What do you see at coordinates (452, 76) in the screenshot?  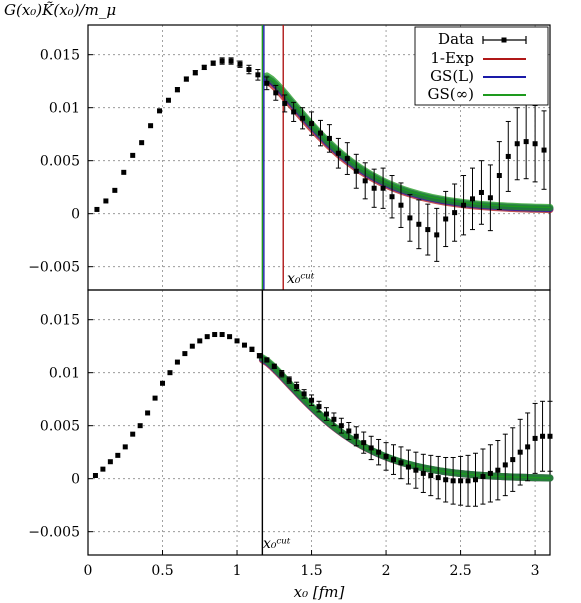 I see `legend-label-gsl: GS(L)` at bounding box center [452, 76].